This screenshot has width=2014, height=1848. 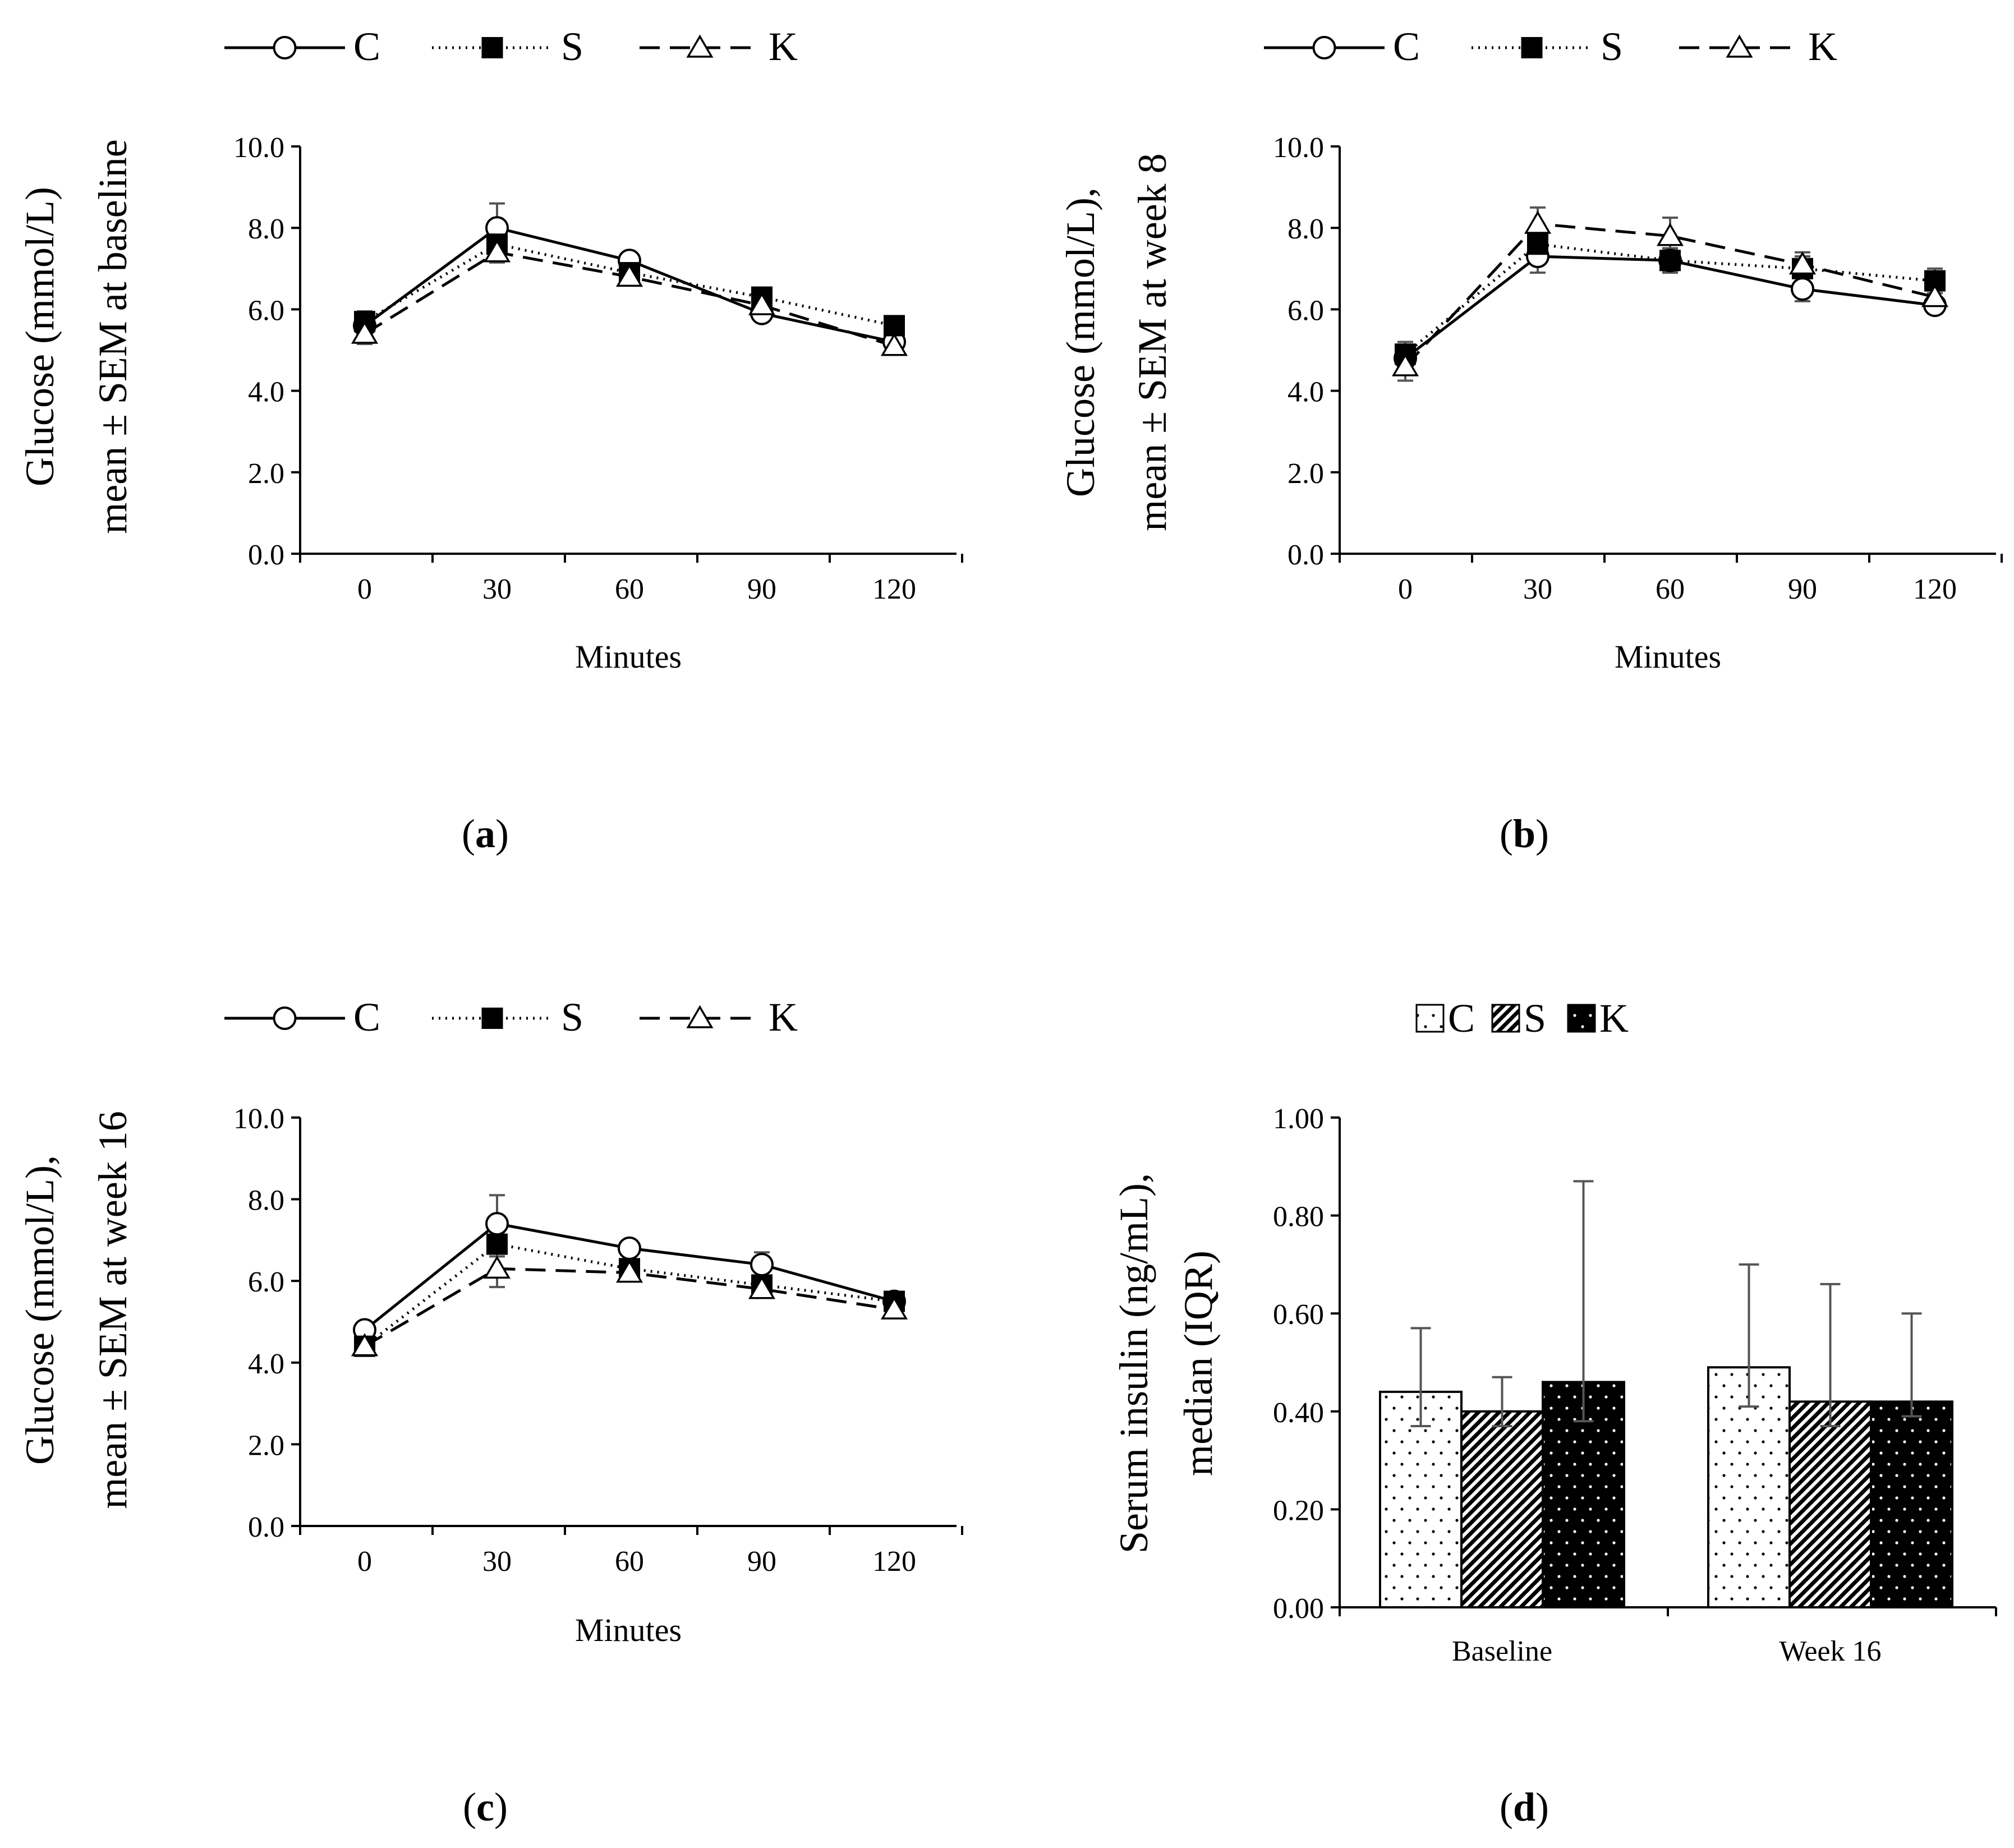 What do you see at coordinates (1581, 1019) in the screenshot?
I see `legend-swatch-K` at bounding box center [1581, 1019].